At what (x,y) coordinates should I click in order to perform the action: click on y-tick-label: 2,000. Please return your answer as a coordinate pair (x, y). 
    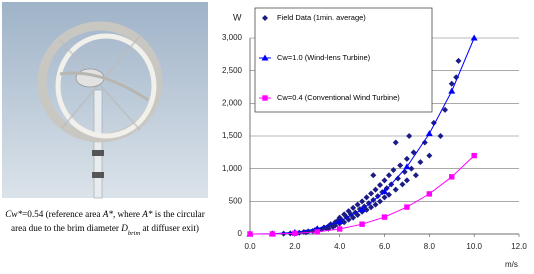
    Looking at the image, I should click on (232, 102).